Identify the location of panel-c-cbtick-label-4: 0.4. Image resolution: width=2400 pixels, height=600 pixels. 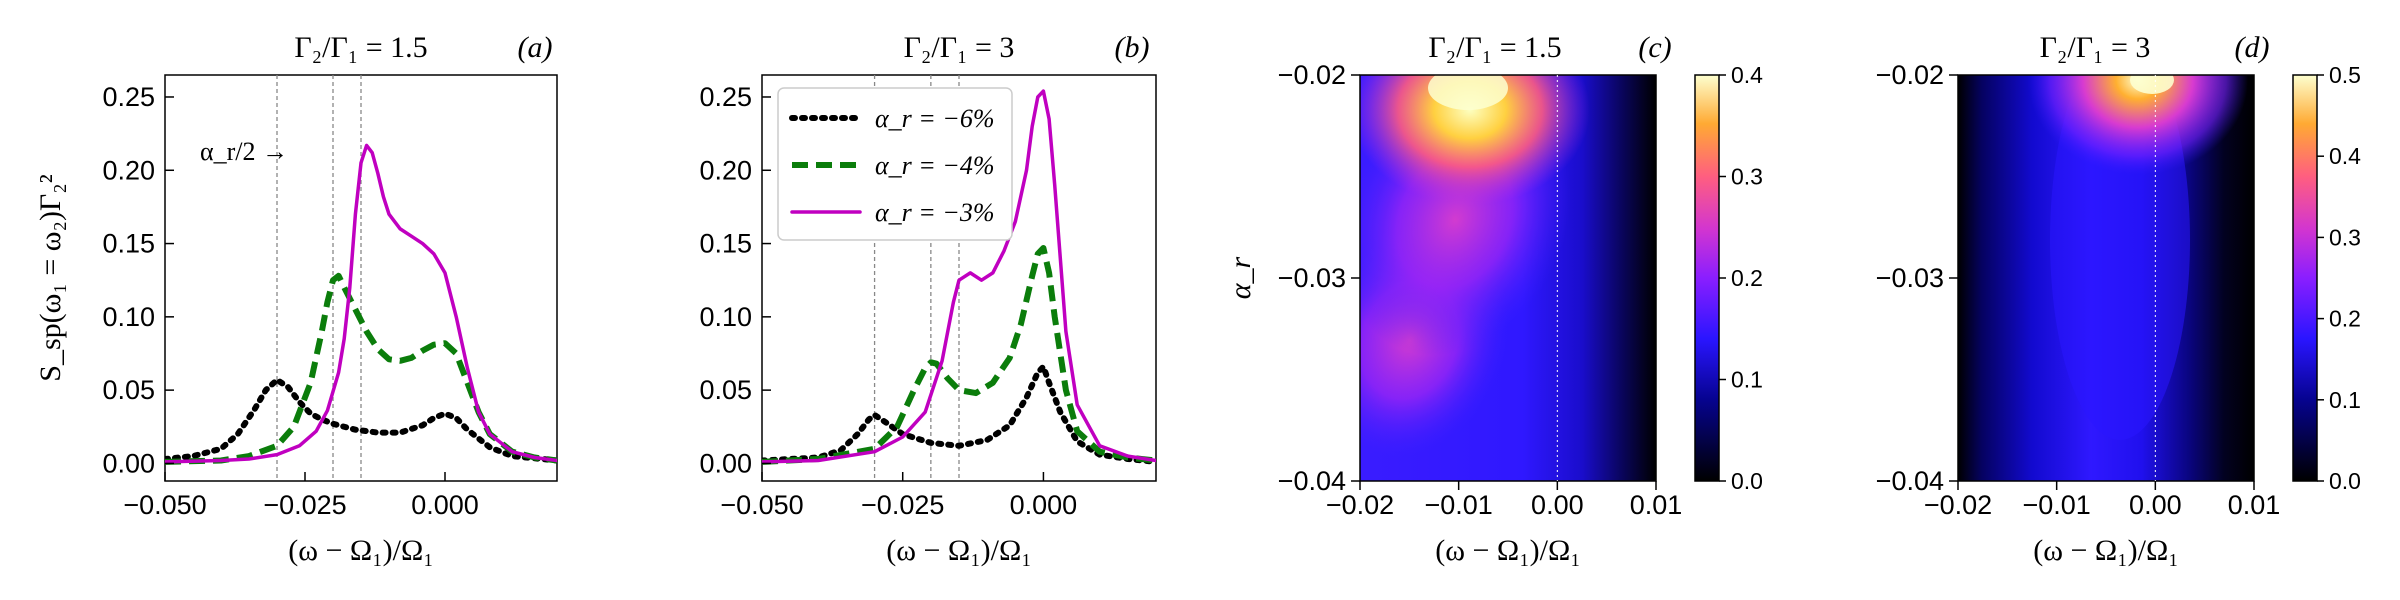
(1747, 75).